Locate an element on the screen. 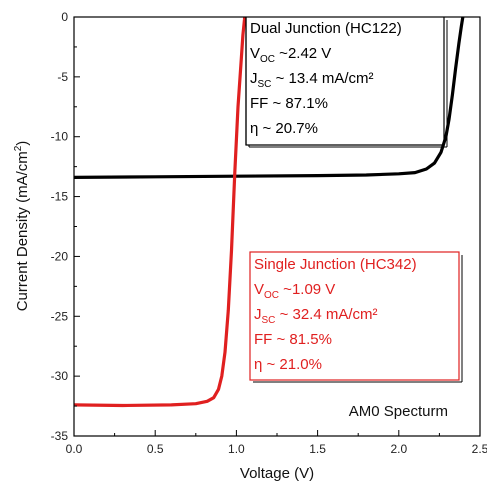 The width and height of the screenshot is (487, 485). y-tick-label: -15 is located at coordinates (60, 197).